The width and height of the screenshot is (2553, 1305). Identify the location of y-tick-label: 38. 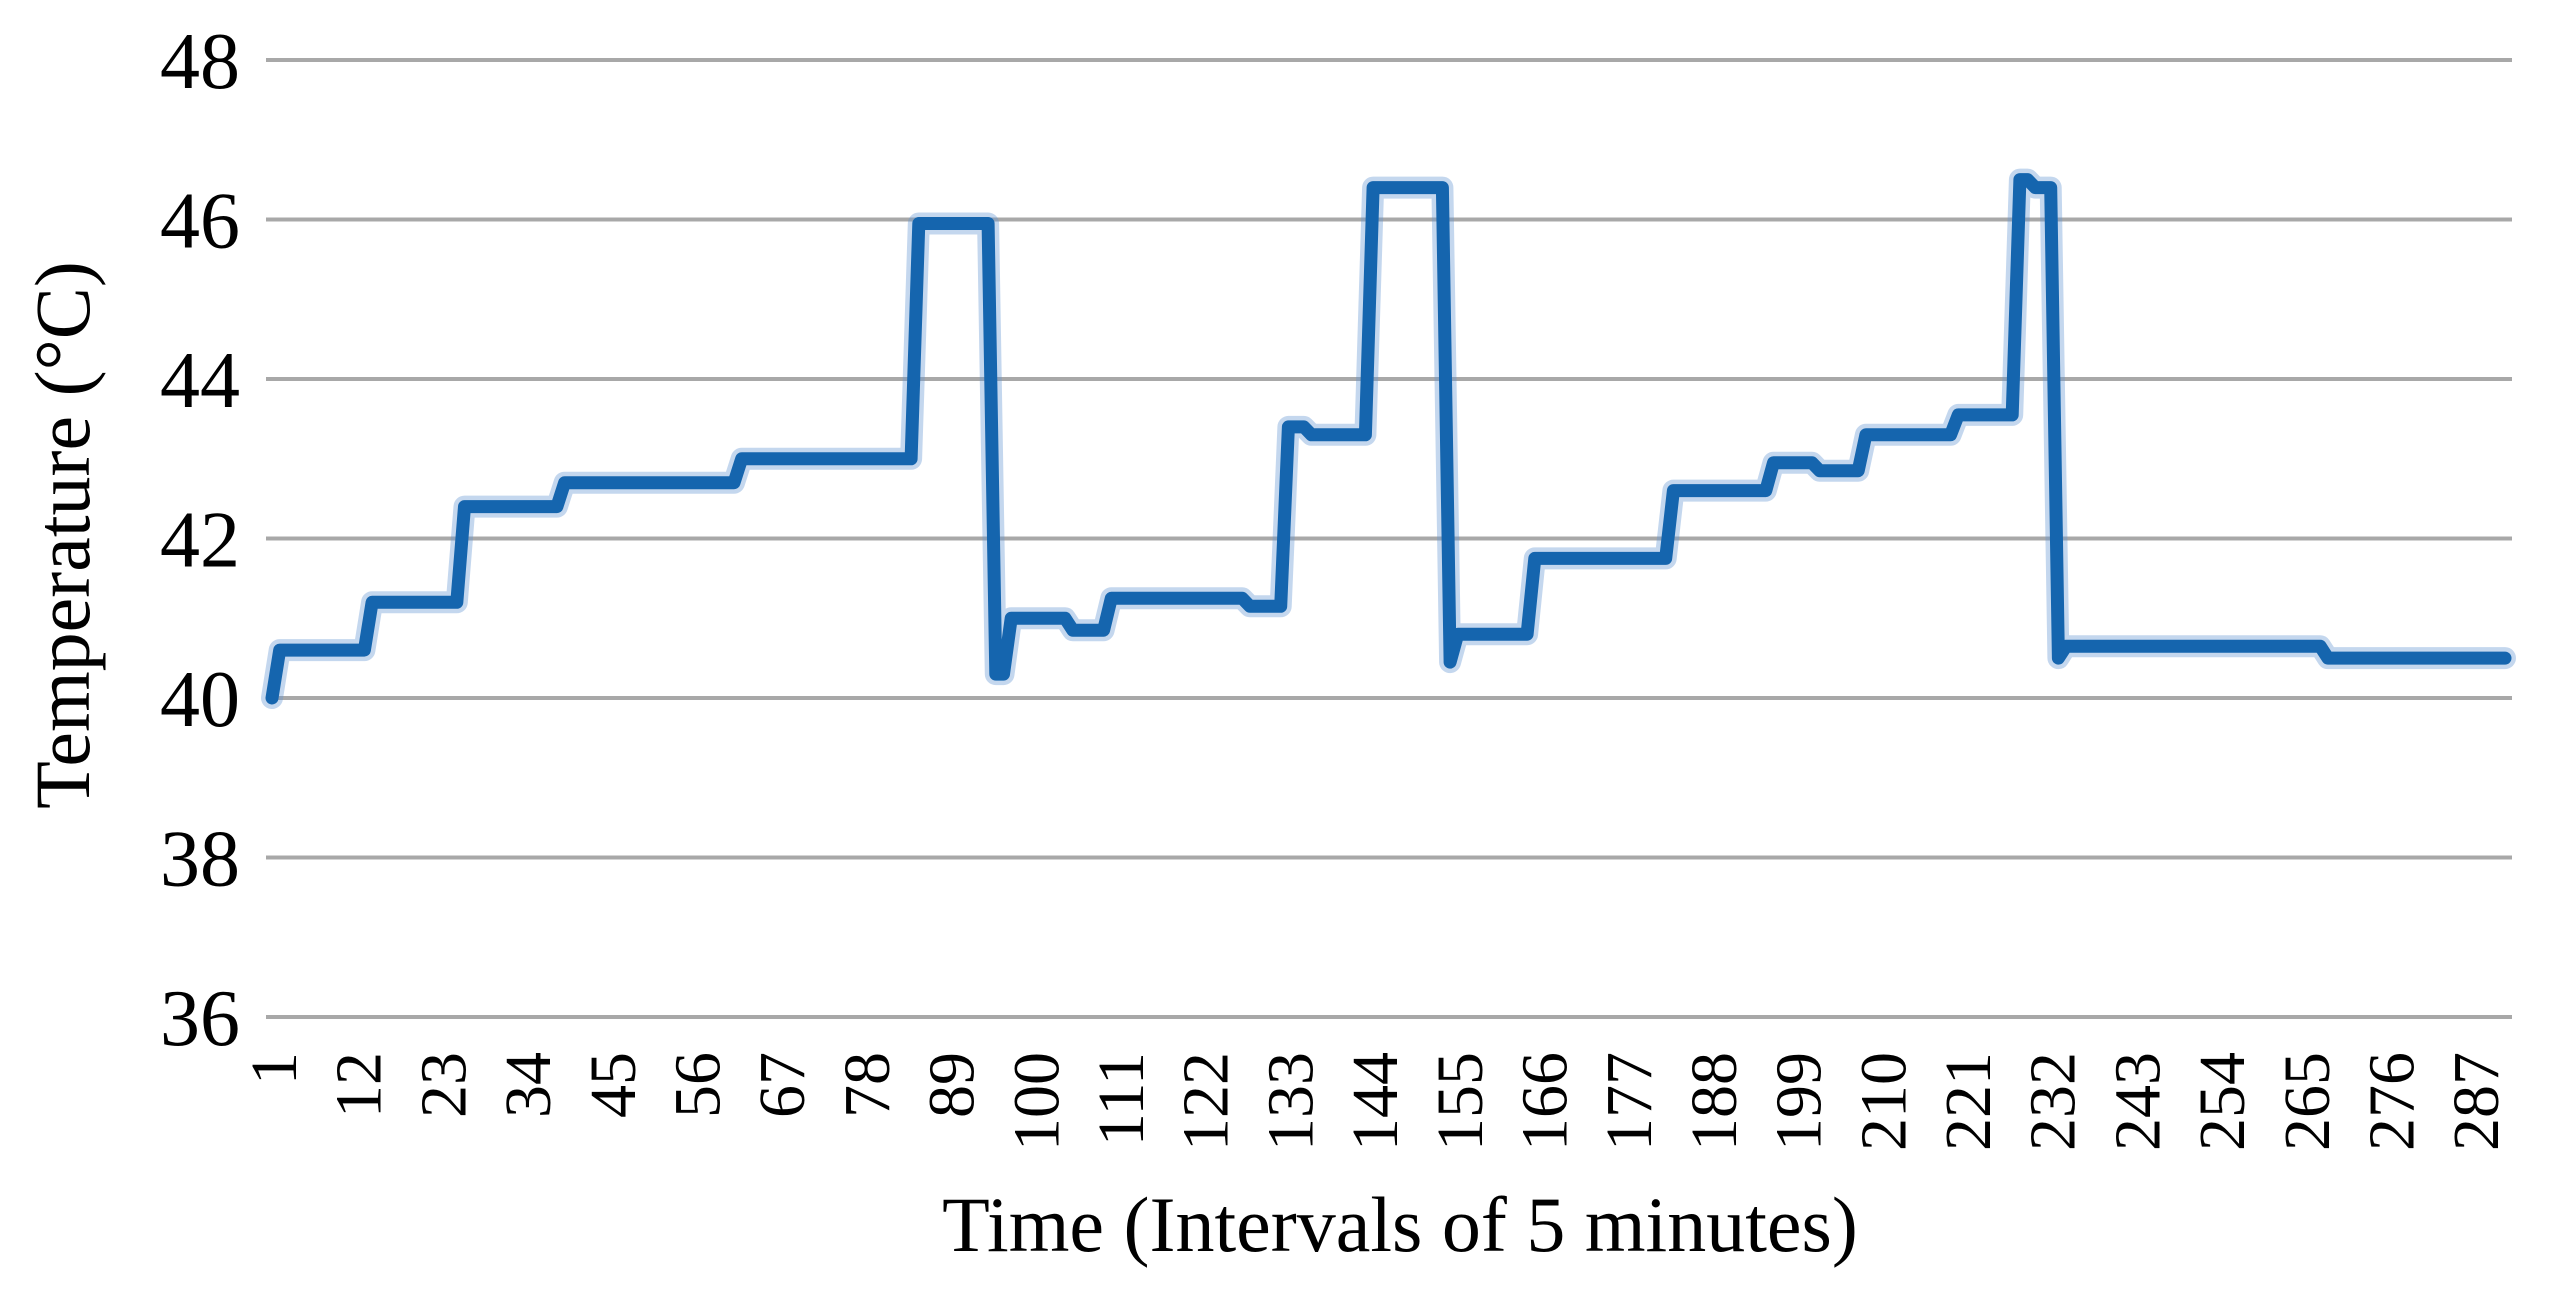
(200, 860).